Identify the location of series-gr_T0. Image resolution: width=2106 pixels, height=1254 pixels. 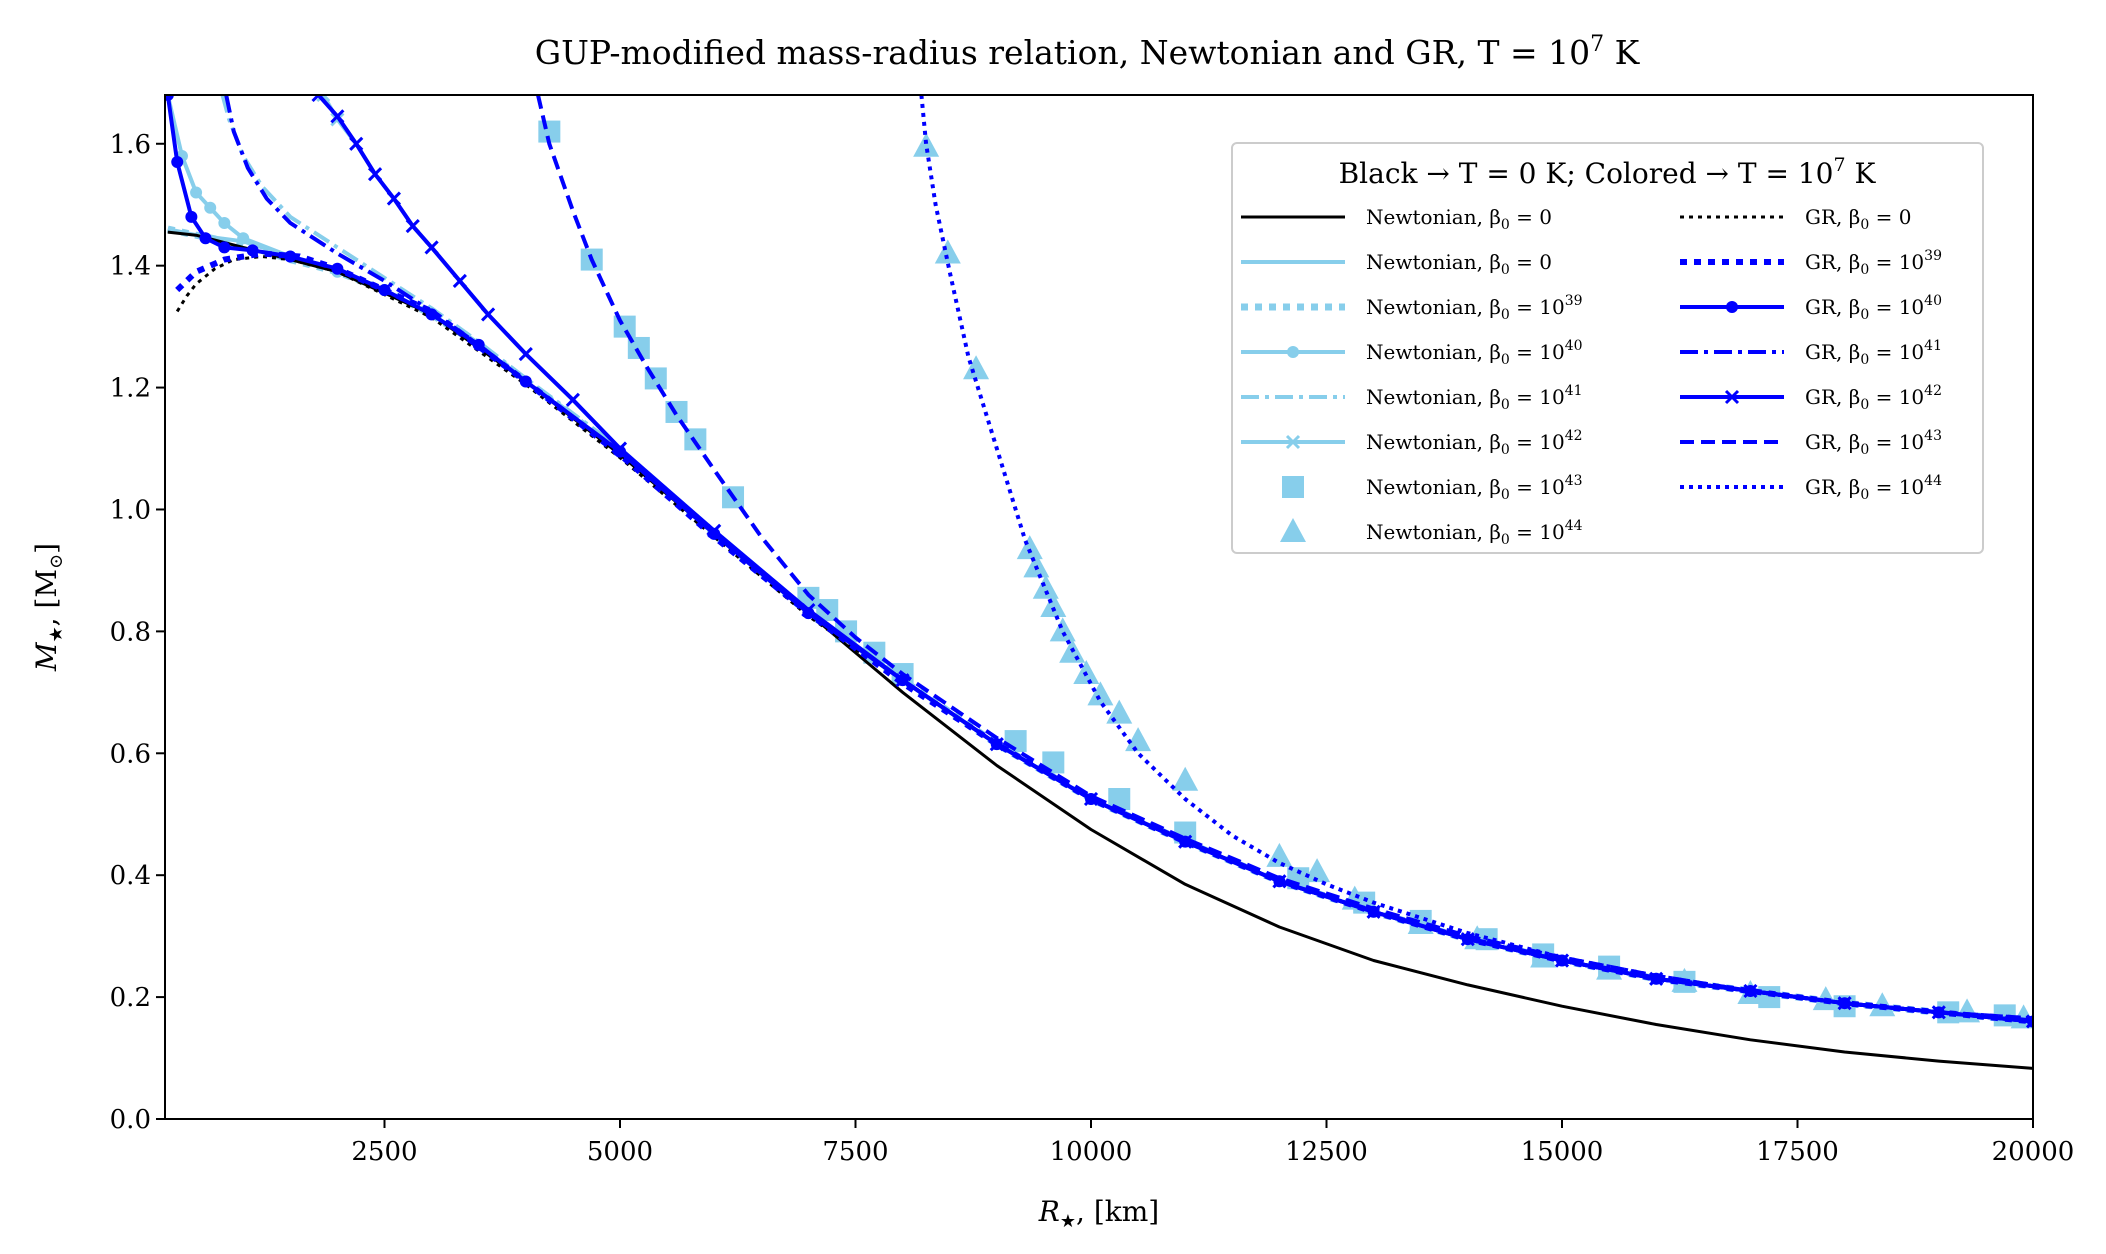
(520, 456).